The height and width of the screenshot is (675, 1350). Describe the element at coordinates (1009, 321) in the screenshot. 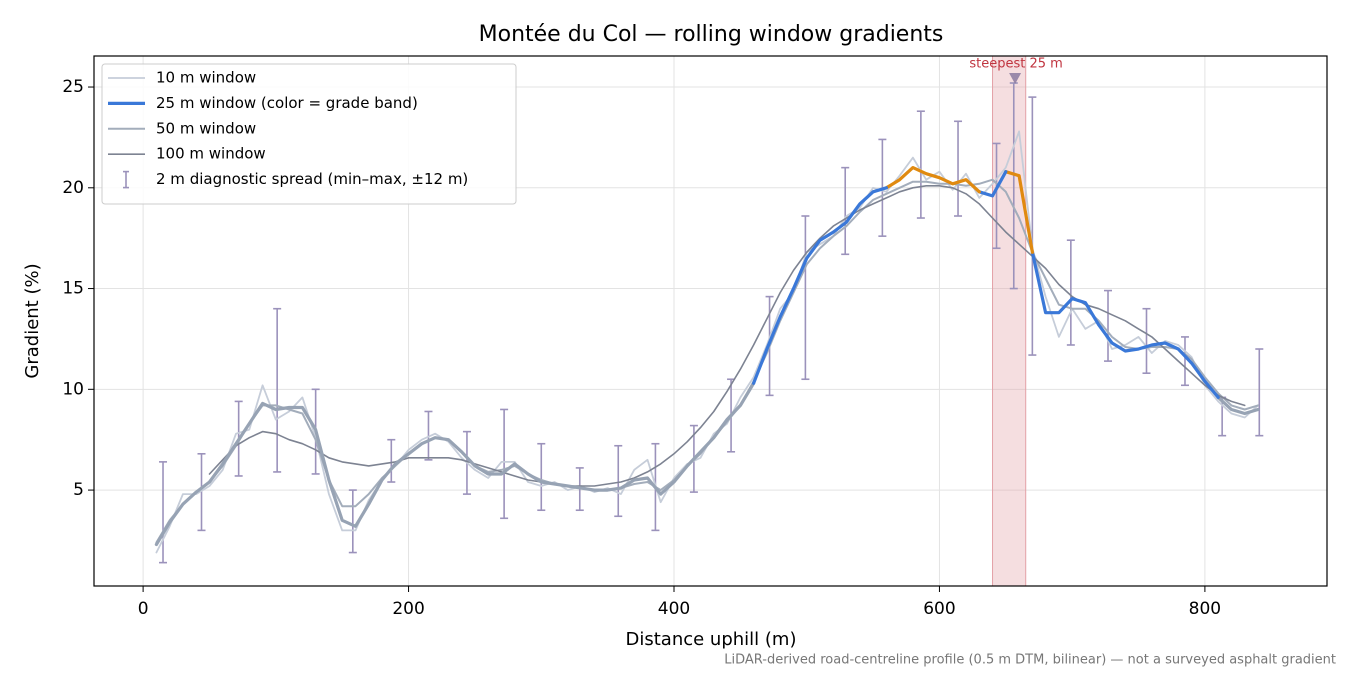

I see `highlight-span` at that location.